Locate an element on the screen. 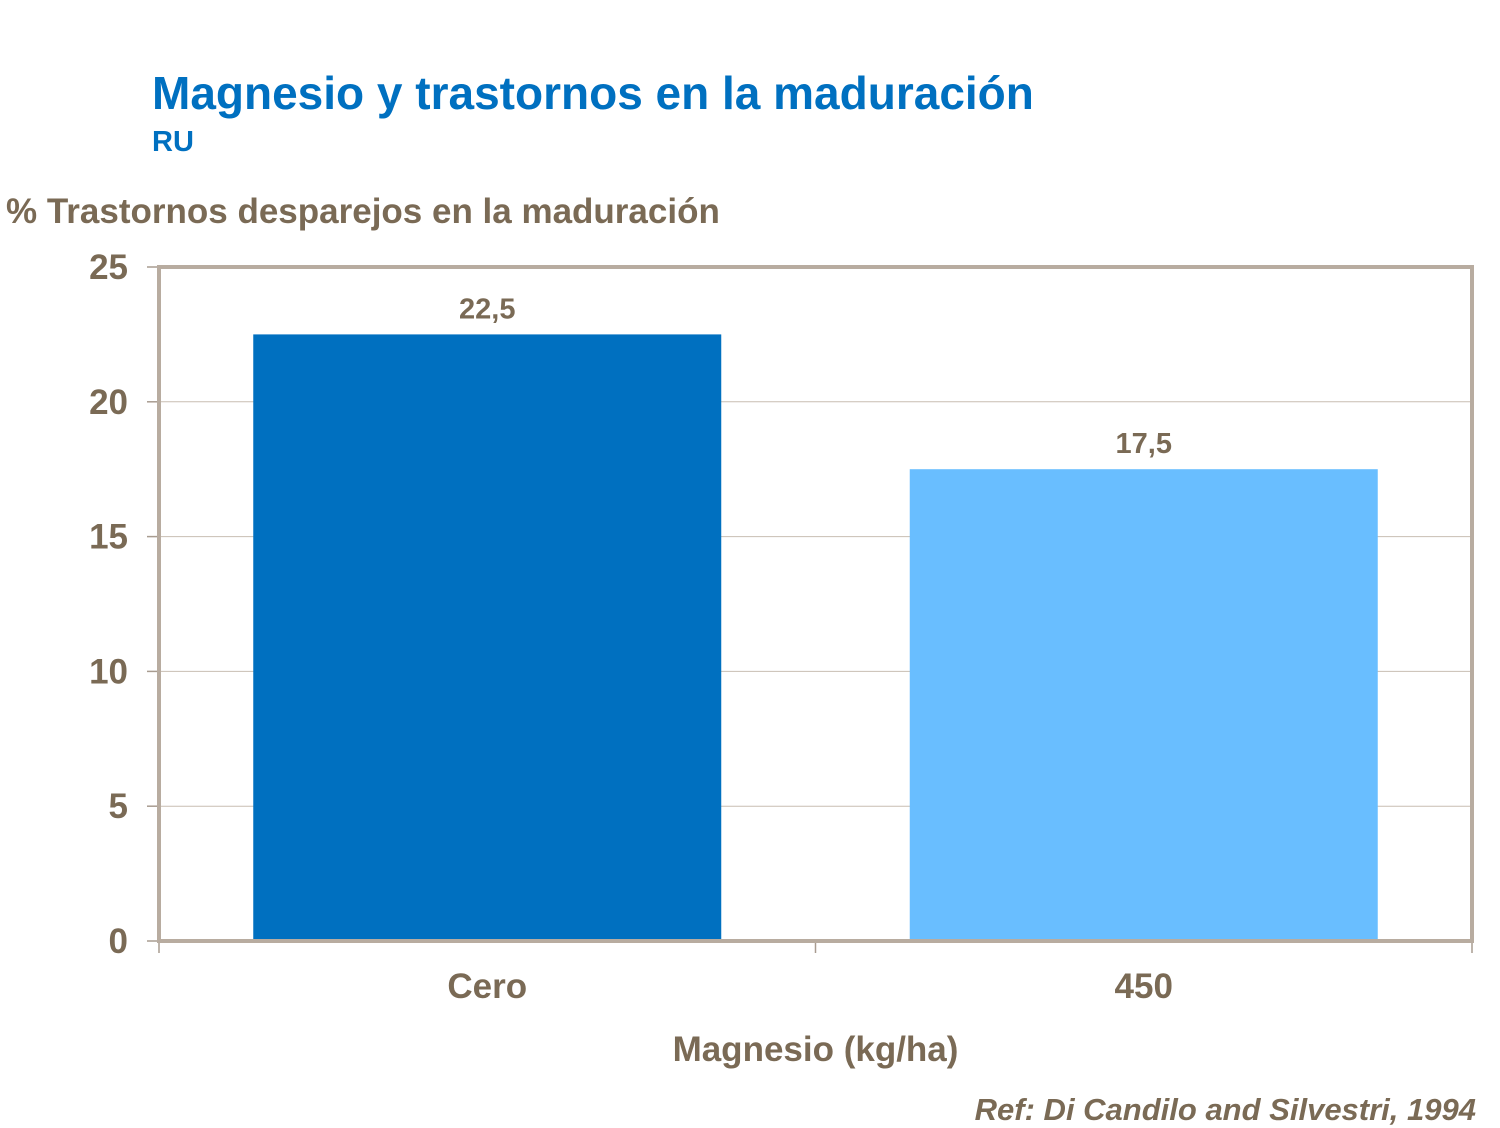 Image resolution: width=1500 pixels, height=1128 pixels. reference-note: Ref: Di Candilo and Silvestri, 1994 is located at coordinates (1225, 1109).